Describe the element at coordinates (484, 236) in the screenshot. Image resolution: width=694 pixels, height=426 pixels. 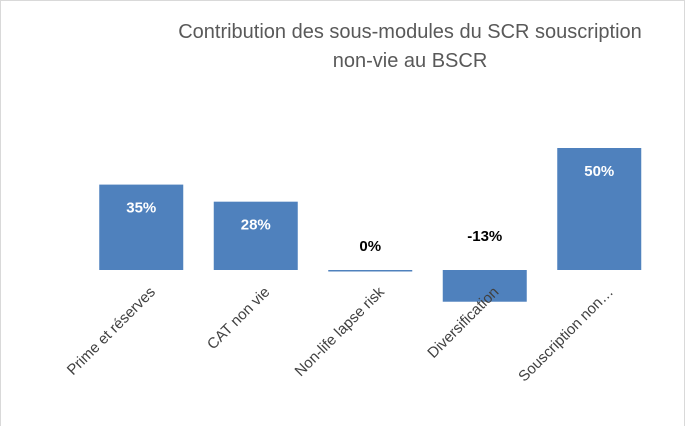
I see `data-label: -13%` at that location.